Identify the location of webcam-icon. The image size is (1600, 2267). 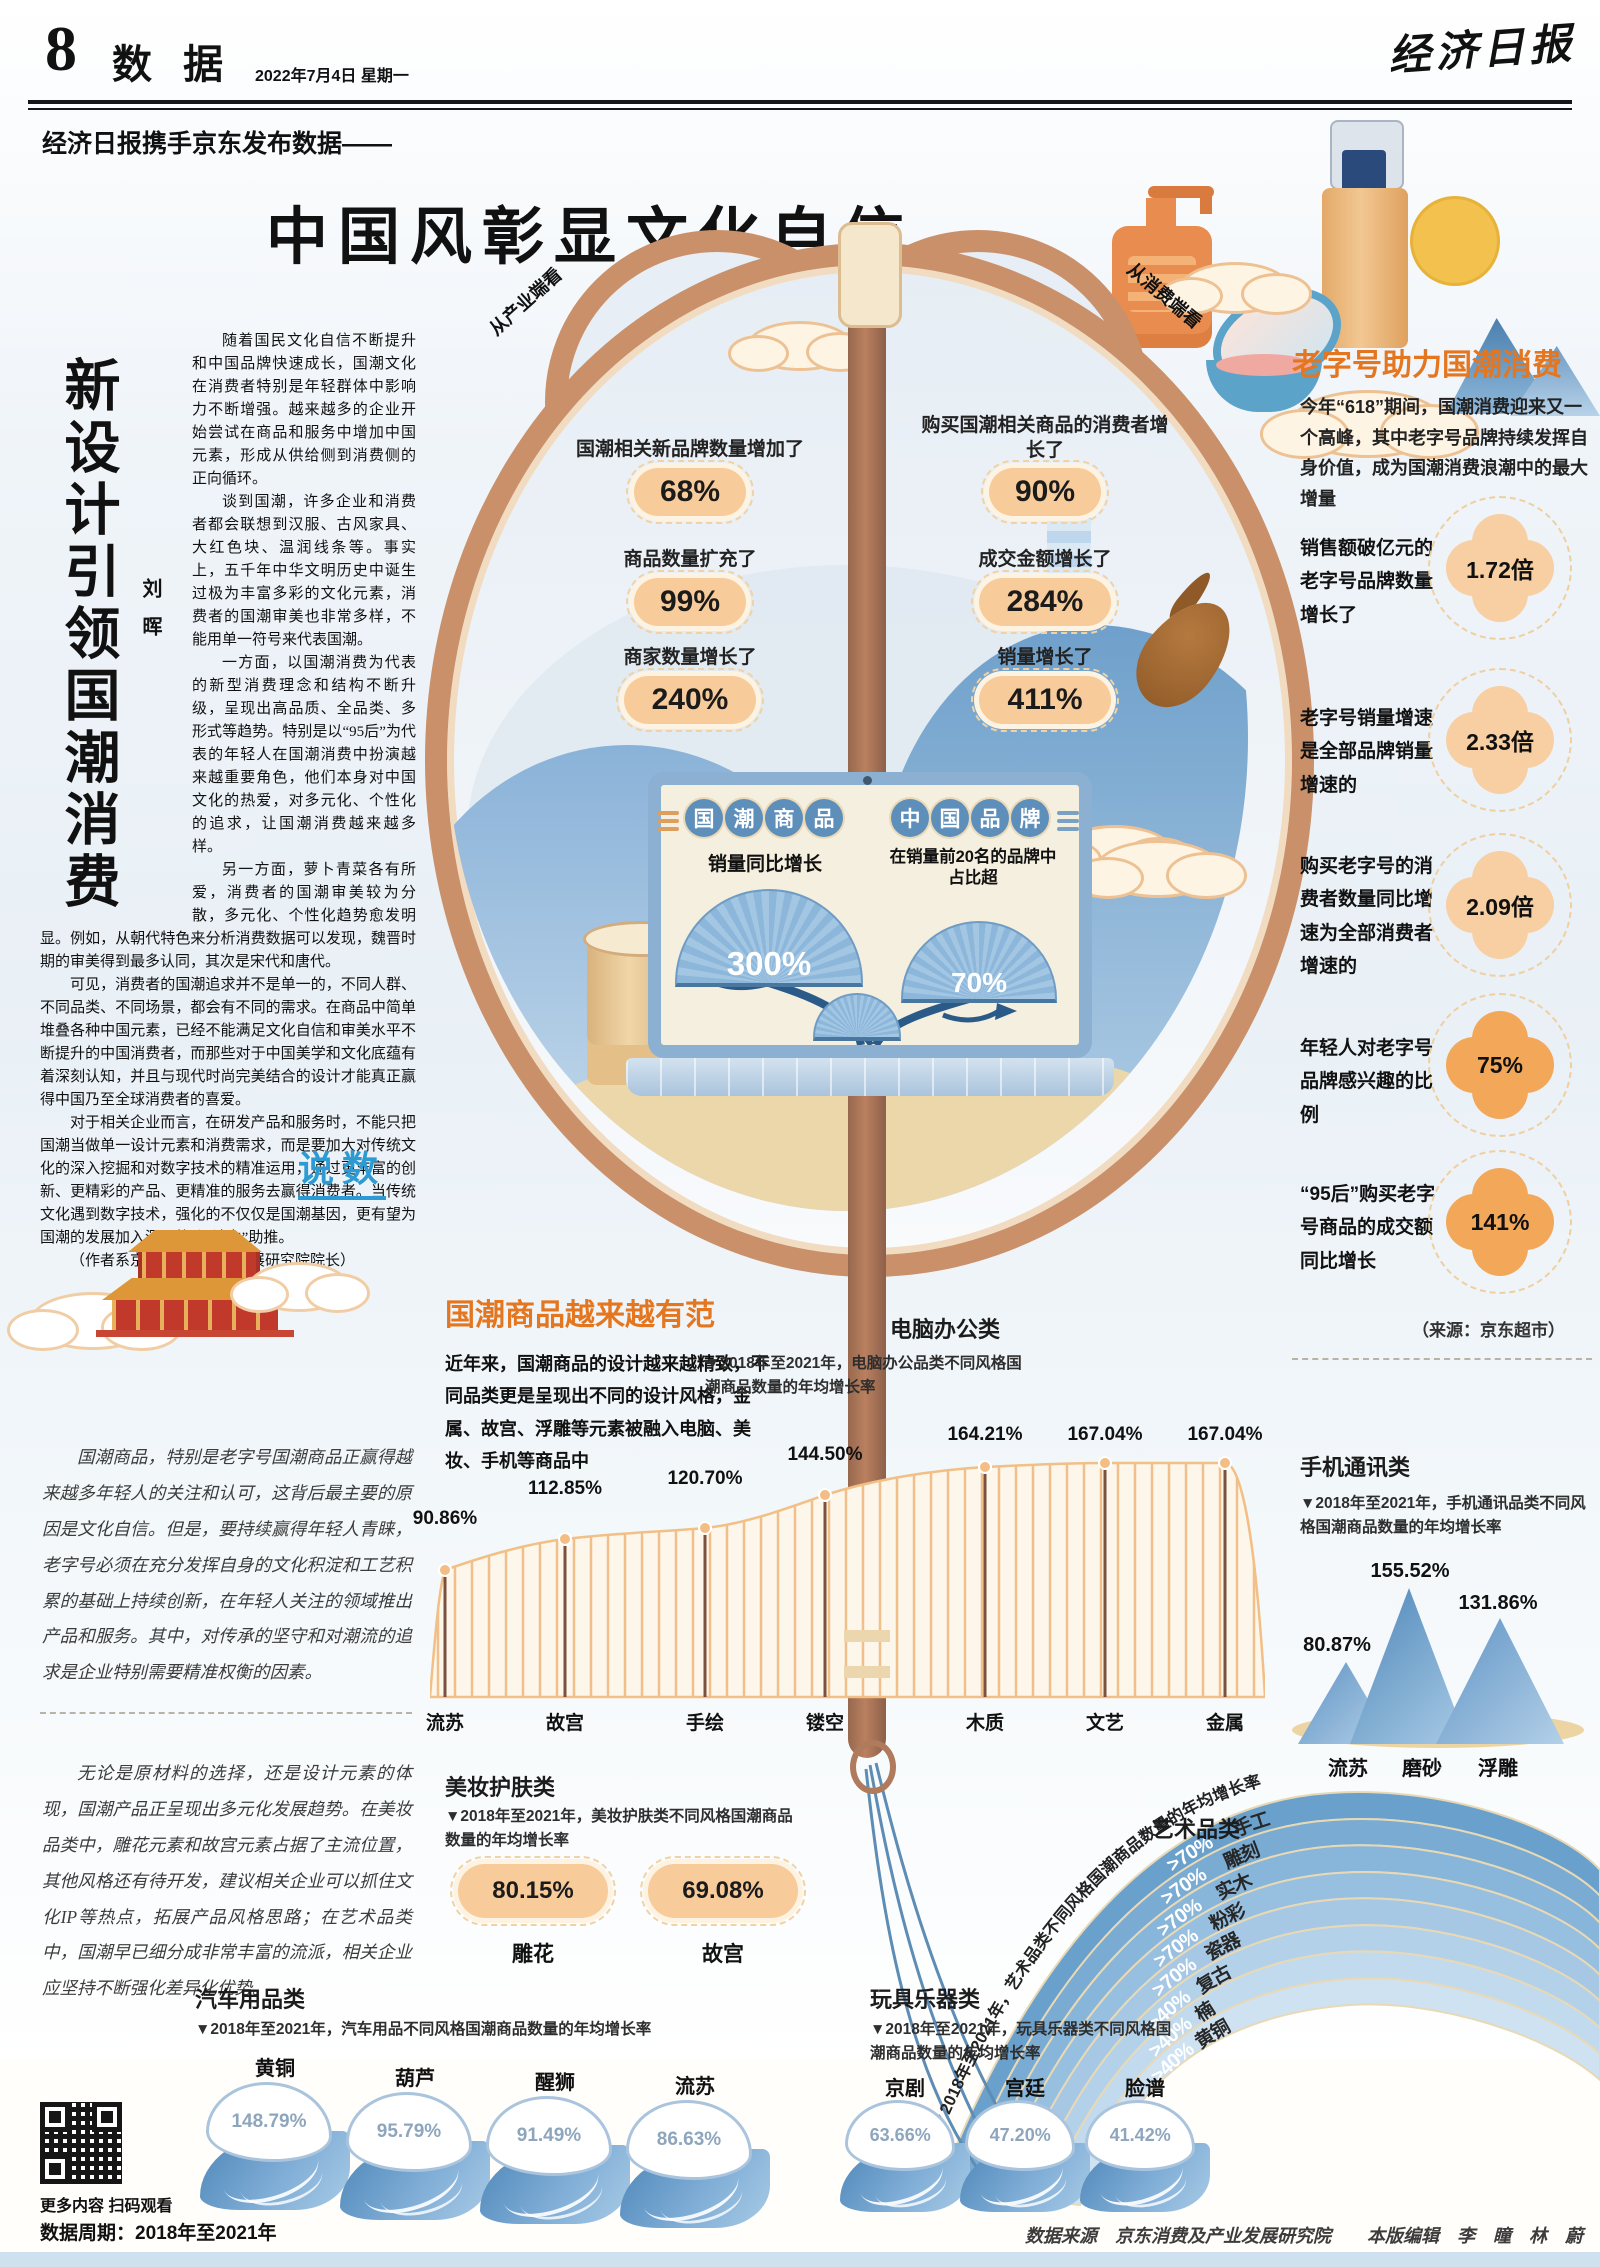
(867, 780).